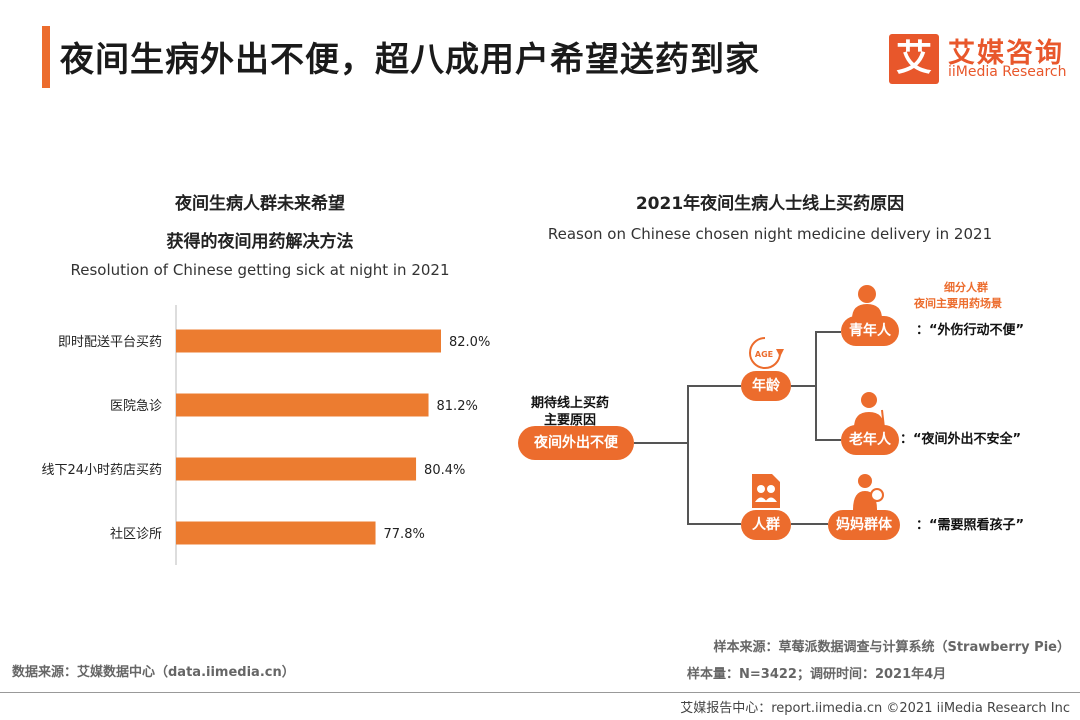  Describe the element at coordinates (136, 534) in the screenshot. I see `bar-category-label: 社区诊所` at that location.